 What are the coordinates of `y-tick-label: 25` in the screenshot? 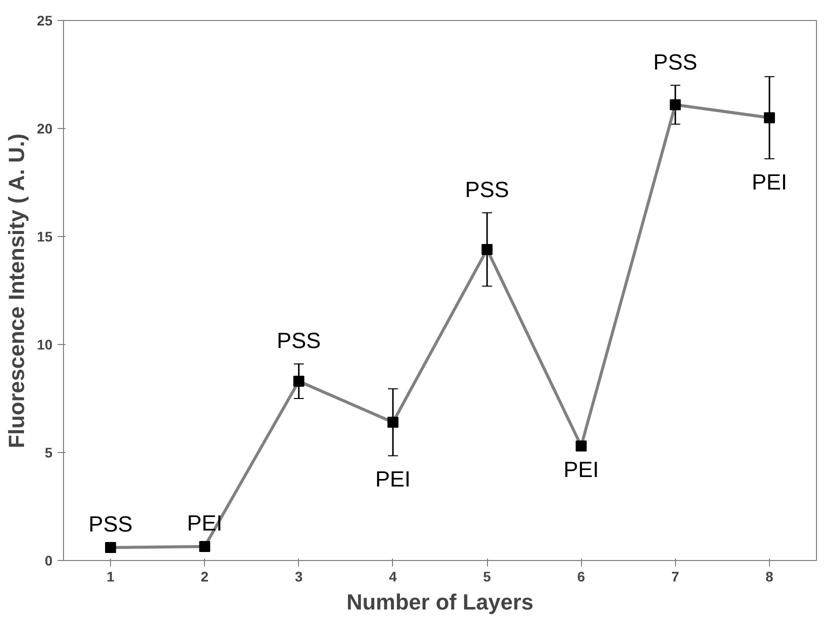 It's located at (44, 20).